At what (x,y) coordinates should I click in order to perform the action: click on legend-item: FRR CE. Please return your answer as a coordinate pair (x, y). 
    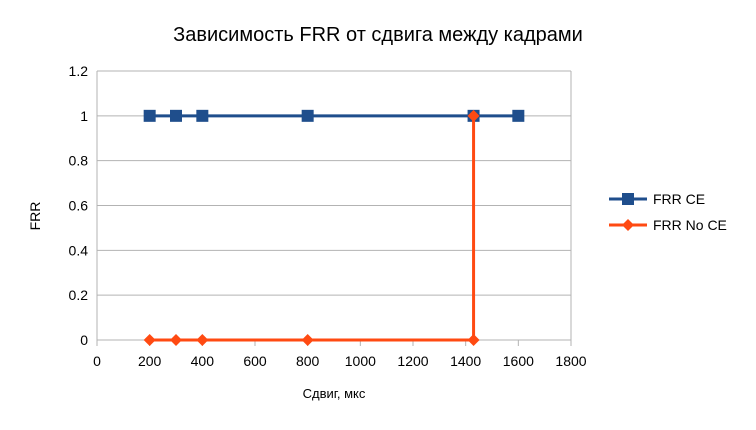
    Looking at the image, I should click on (657, 199).